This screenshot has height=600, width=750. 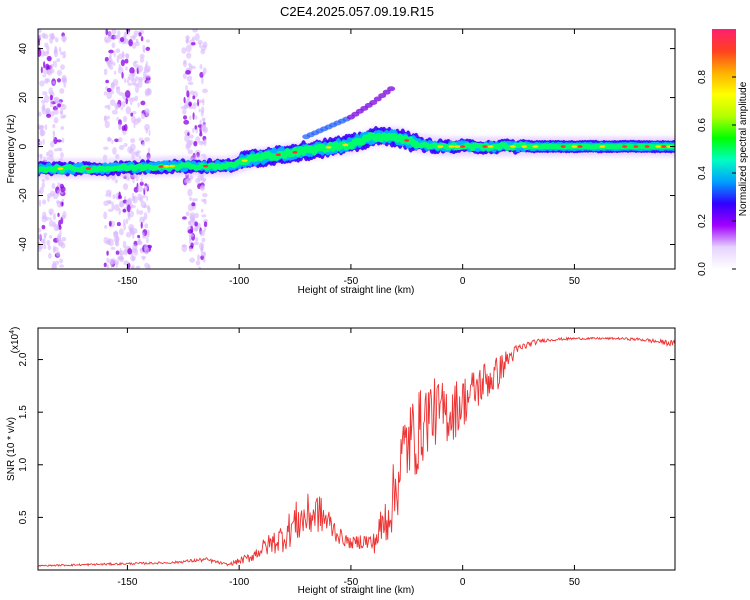 I want to click on y-tick-label: 1.0, so click(x=23, y=464).